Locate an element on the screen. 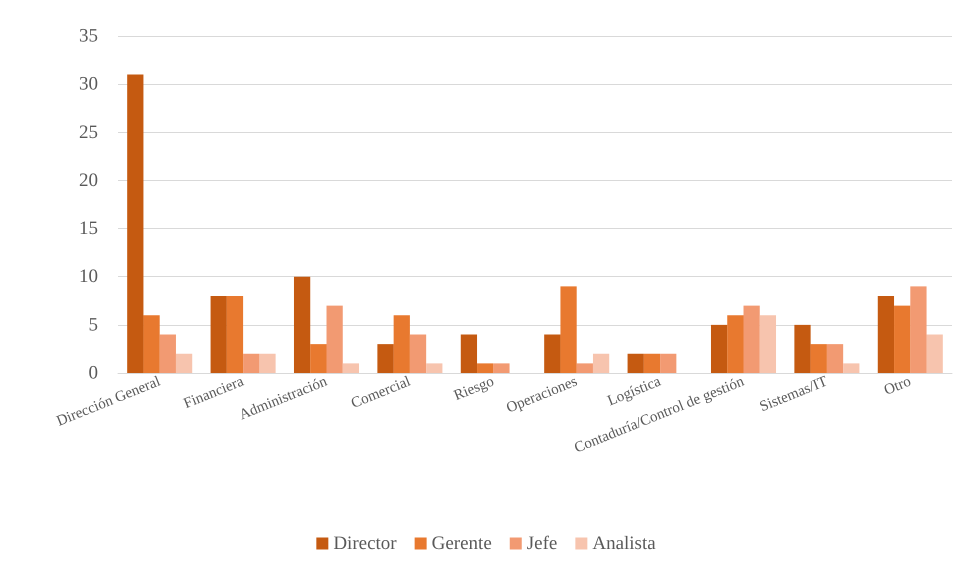 The image size is (972, 576). y-tick-label: 30 is located at coordinates (88, 84).